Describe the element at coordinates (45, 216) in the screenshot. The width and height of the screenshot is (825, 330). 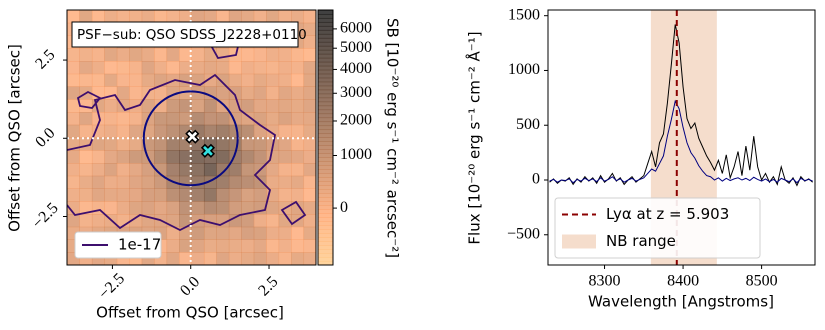
I see `y-tick-label: −2.5` at that location.